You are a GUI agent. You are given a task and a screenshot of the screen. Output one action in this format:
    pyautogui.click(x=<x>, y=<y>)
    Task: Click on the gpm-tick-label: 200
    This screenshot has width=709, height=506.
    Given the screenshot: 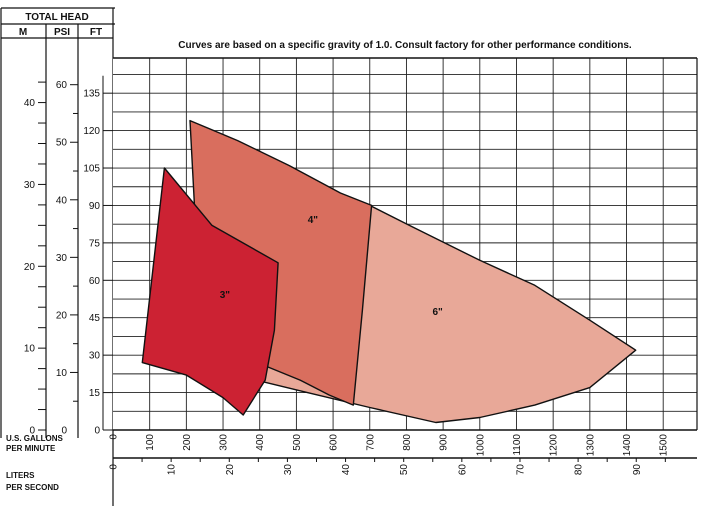 What is the action you would take?
    pyautogui.click(x=187, y=442)
    